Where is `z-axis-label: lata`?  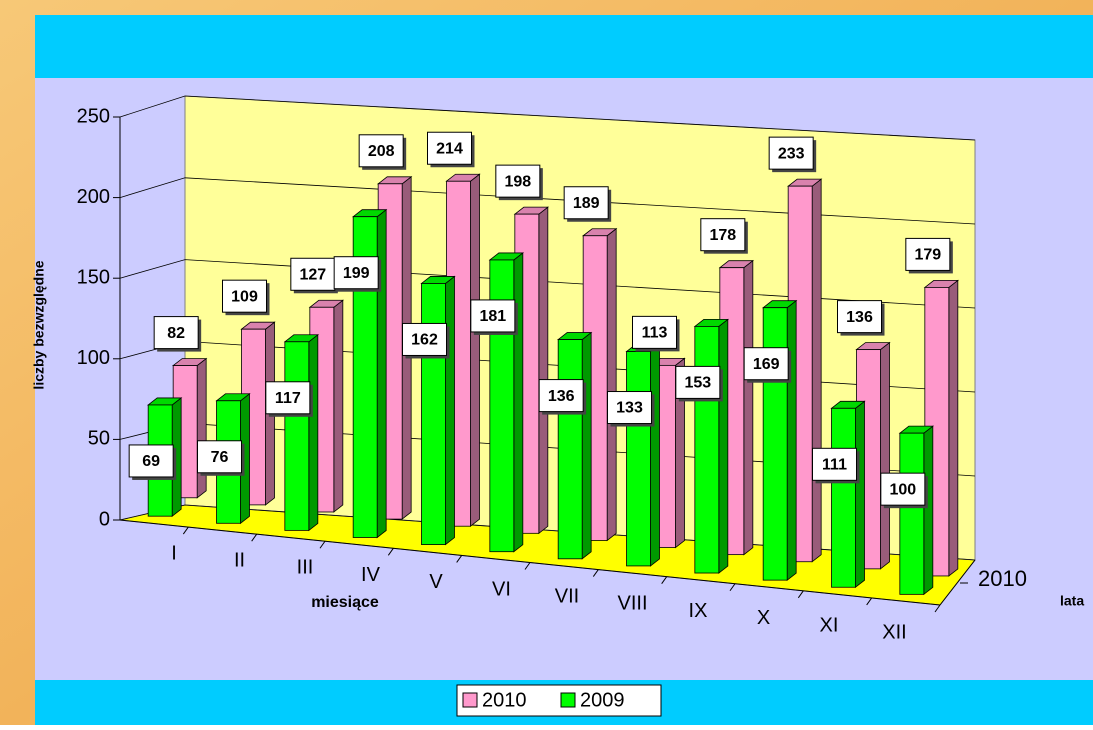 z-axis-label: lata is located at coordinates (1072, 601).